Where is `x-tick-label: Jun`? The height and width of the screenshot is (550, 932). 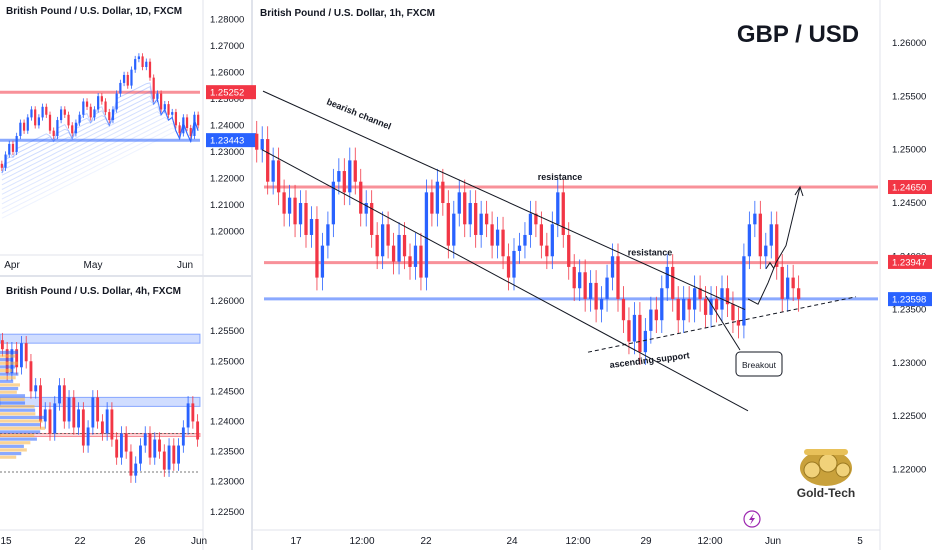
x-tick-label: Jun is located at coordinates (773, 541).